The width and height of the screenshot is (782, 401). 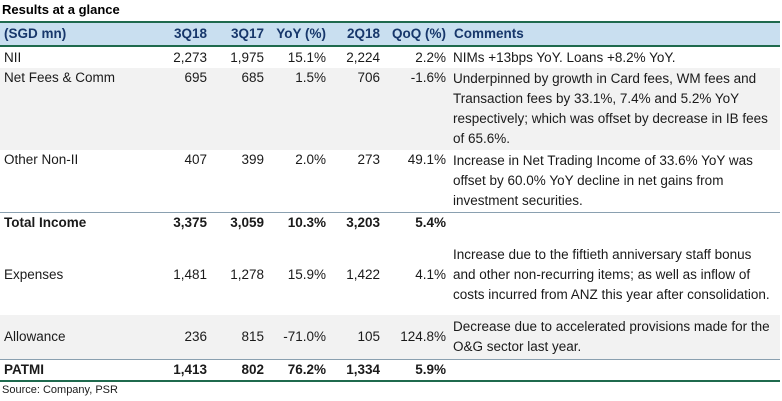 I want to click on header-cell-2q18: 2Q18, so click(x=357, y=35).